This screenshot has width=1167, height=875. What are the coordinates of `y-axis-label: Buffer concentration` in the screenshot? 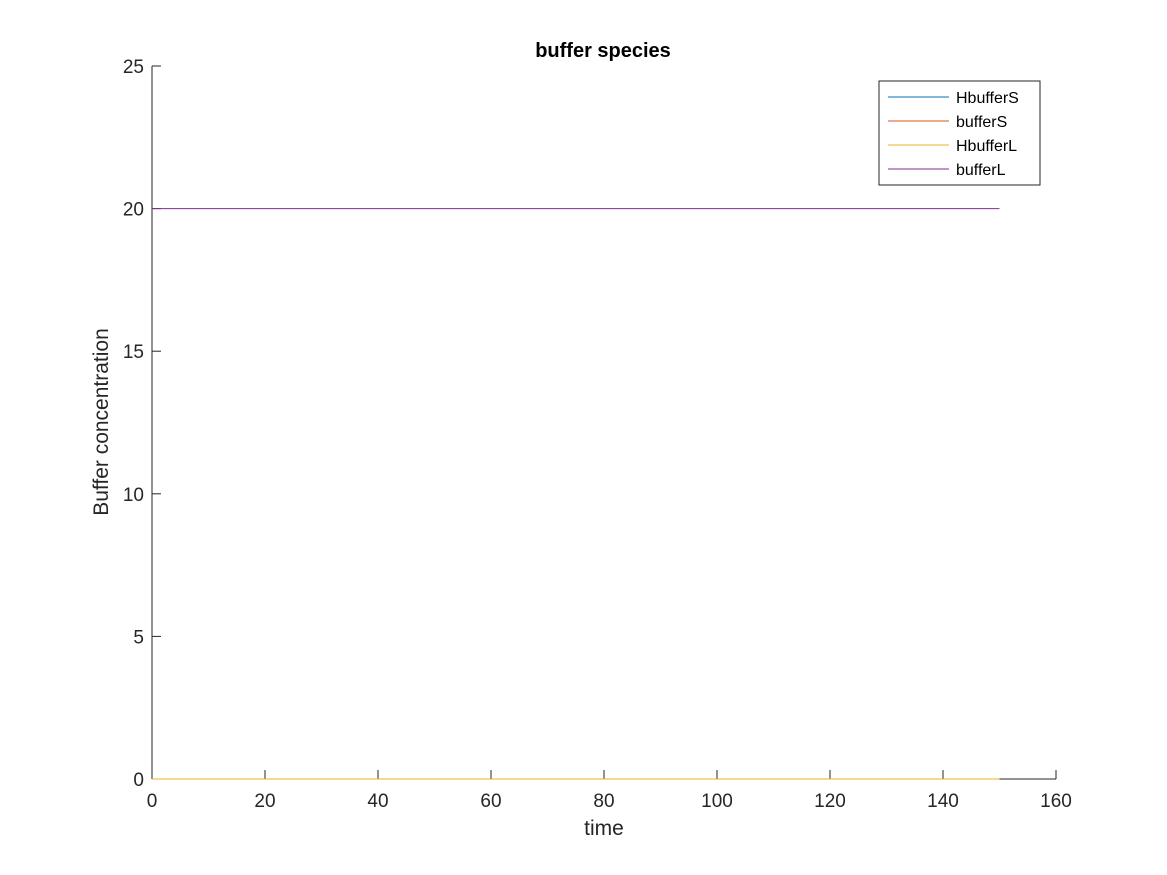 It's located at (101, 422).